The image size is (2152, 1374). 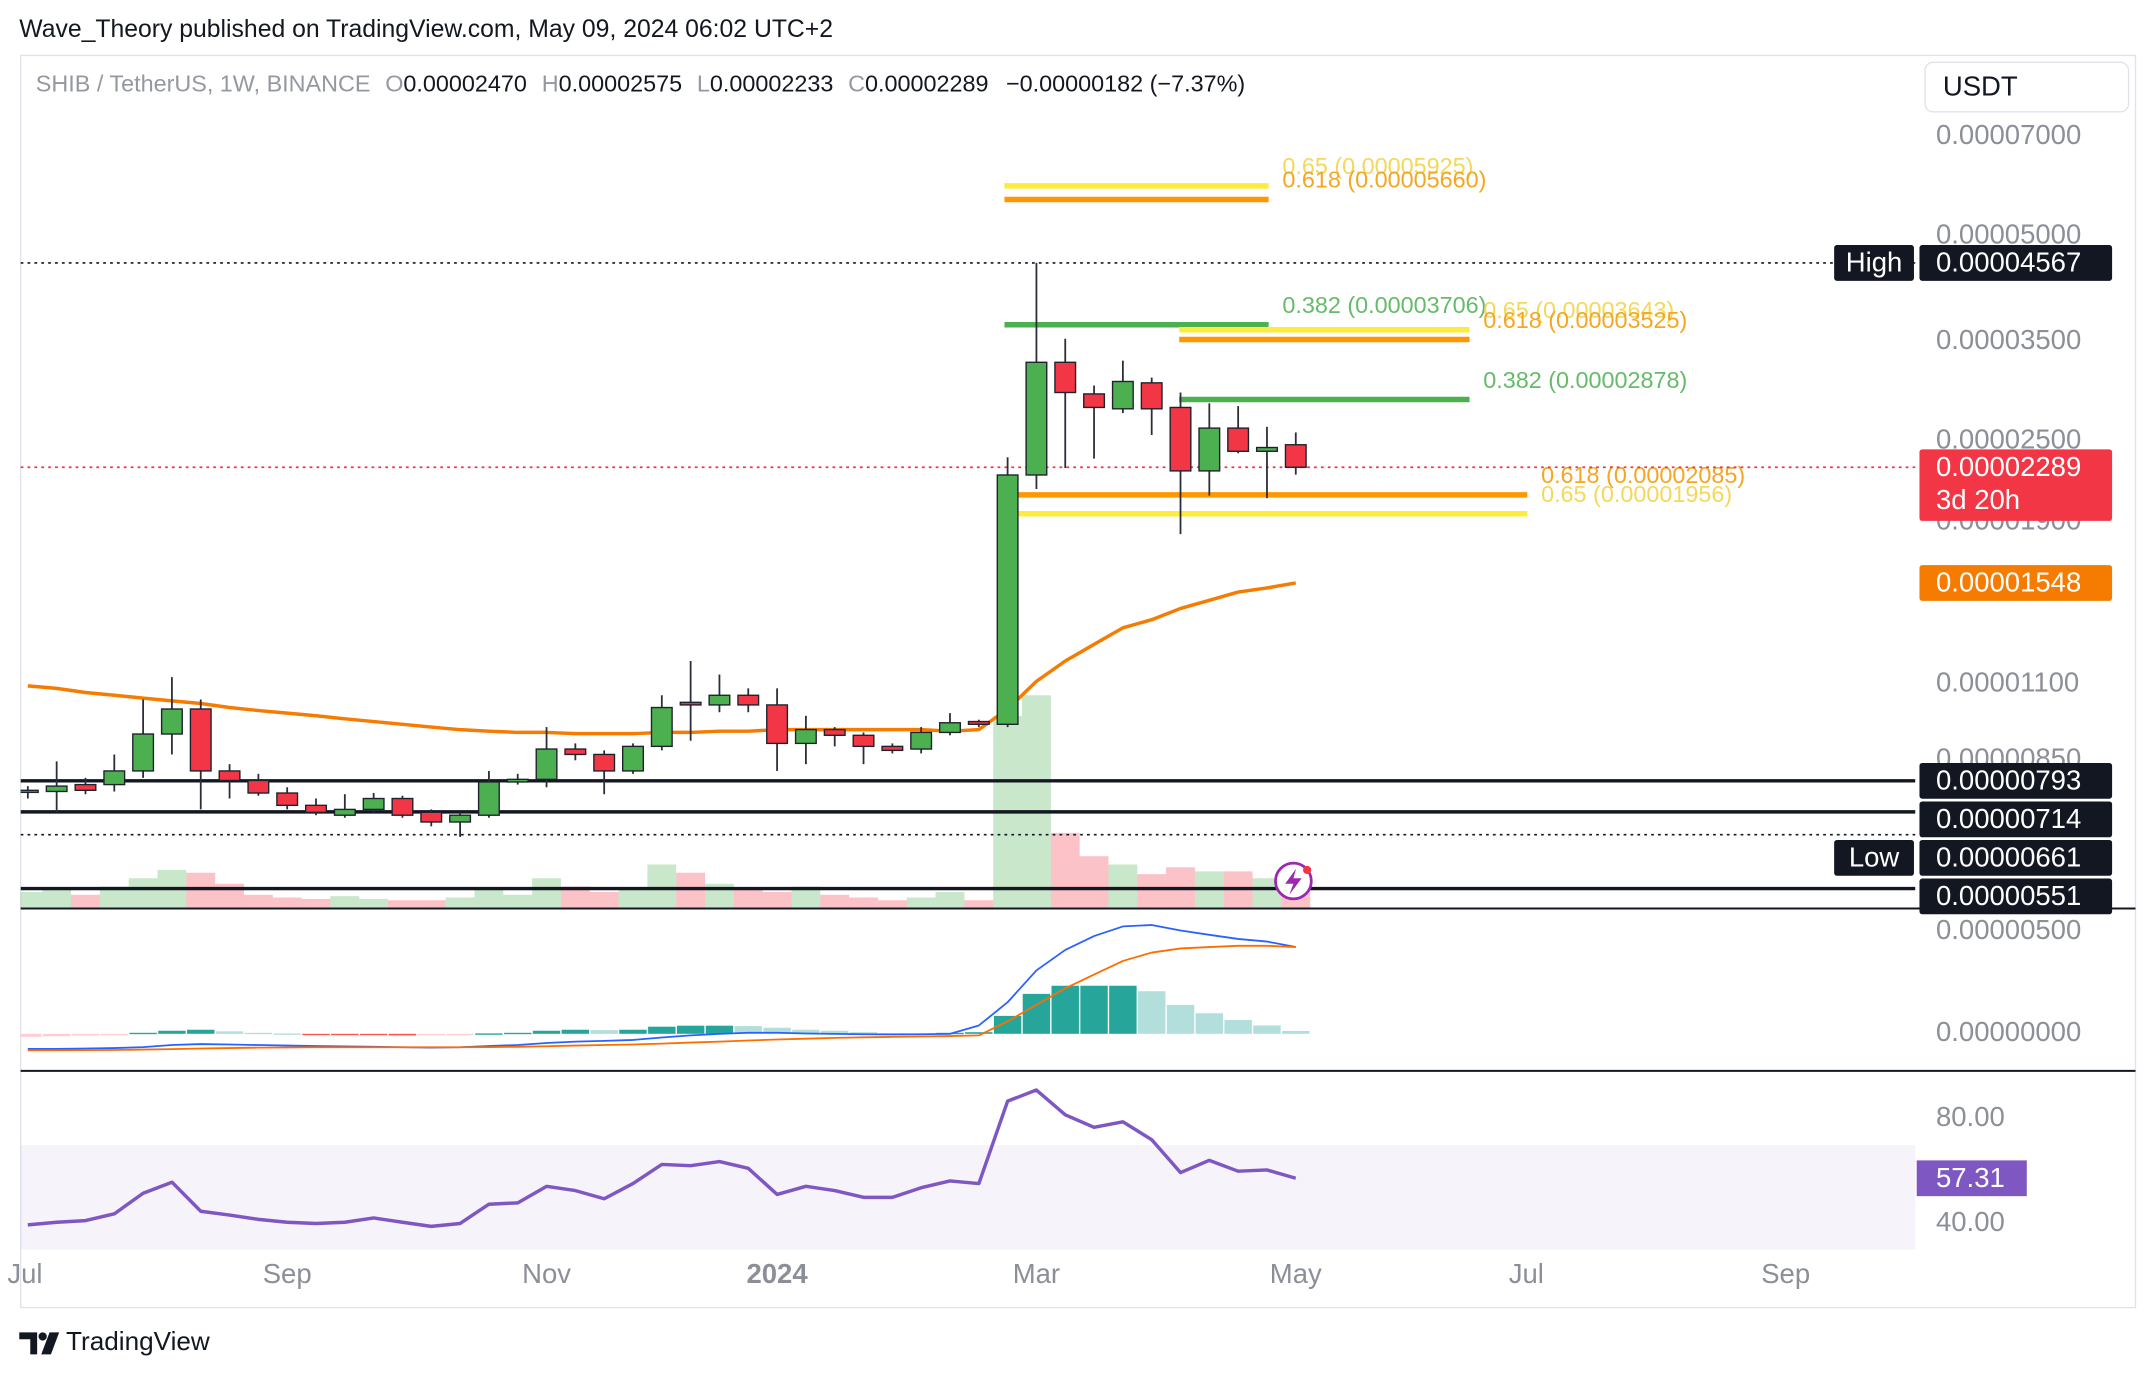 What do you see at coordinates (203, 84) in the screenshot?
I see `symbol: SHIB / TetherUS, 1W, BINANCE` at bounding box center [203, 84].